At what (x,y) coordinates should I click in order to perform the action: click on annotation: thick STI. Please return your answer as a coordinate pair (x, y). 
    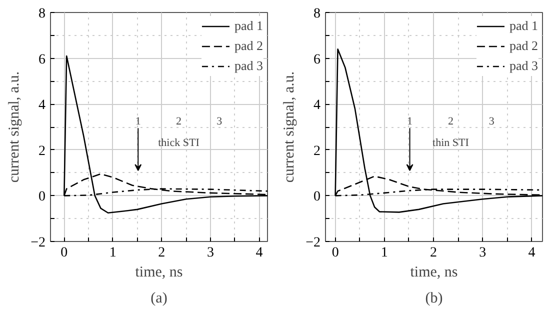
    Looking at the image, I should click on (179, 143).